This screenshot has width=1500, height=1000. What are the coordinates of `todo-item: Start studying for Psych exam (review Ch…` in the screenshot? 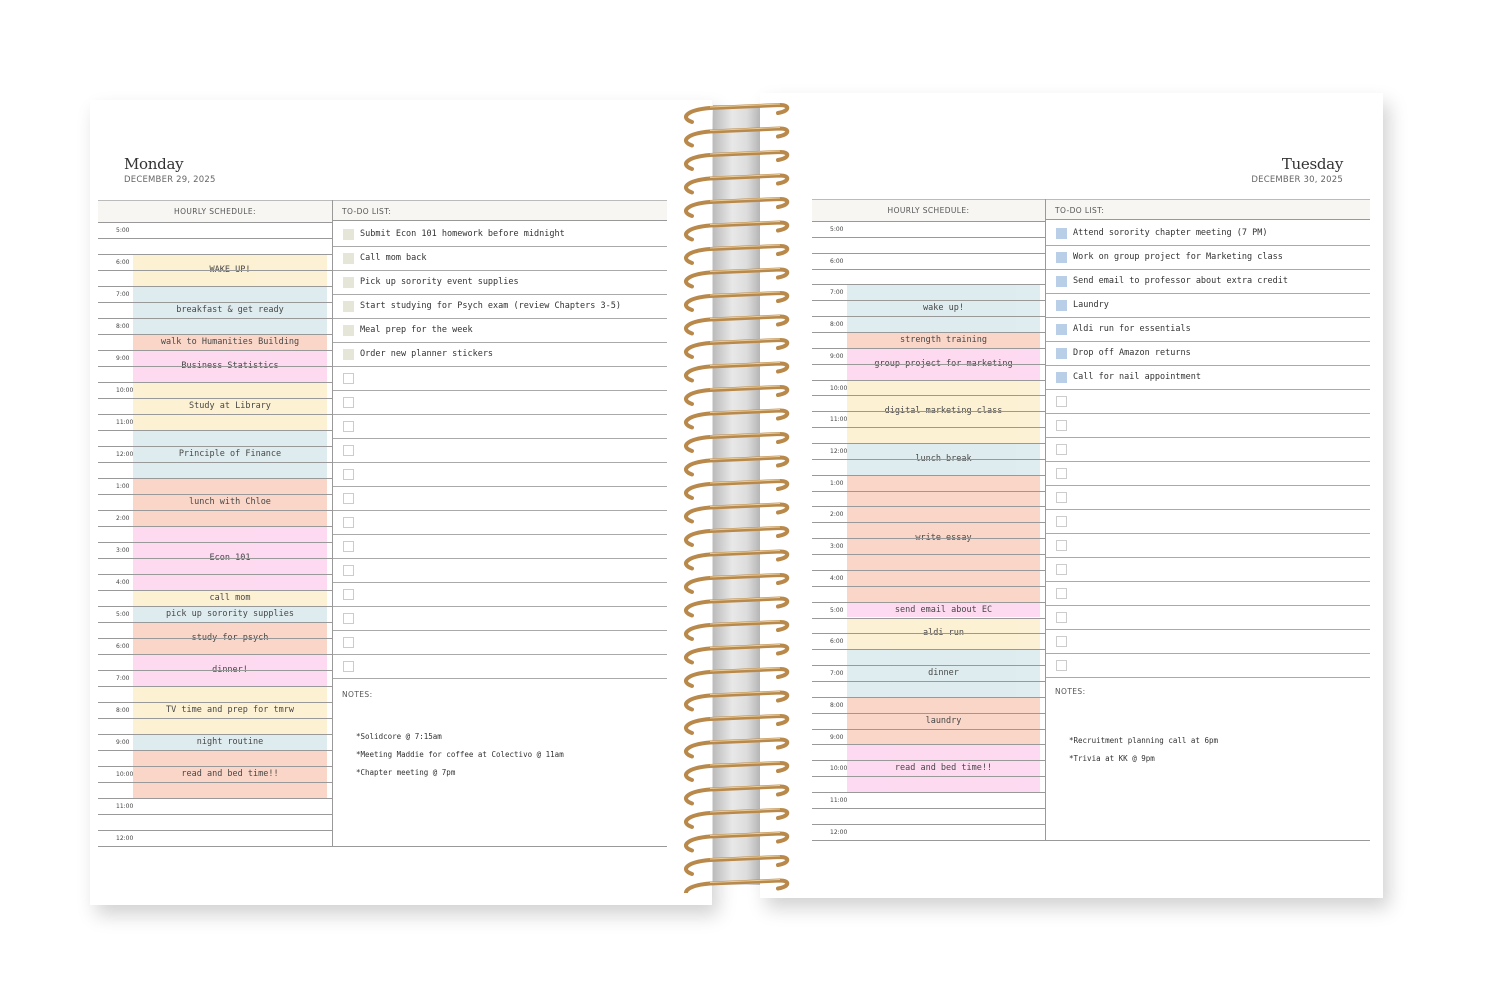 It's located at (500, 306).